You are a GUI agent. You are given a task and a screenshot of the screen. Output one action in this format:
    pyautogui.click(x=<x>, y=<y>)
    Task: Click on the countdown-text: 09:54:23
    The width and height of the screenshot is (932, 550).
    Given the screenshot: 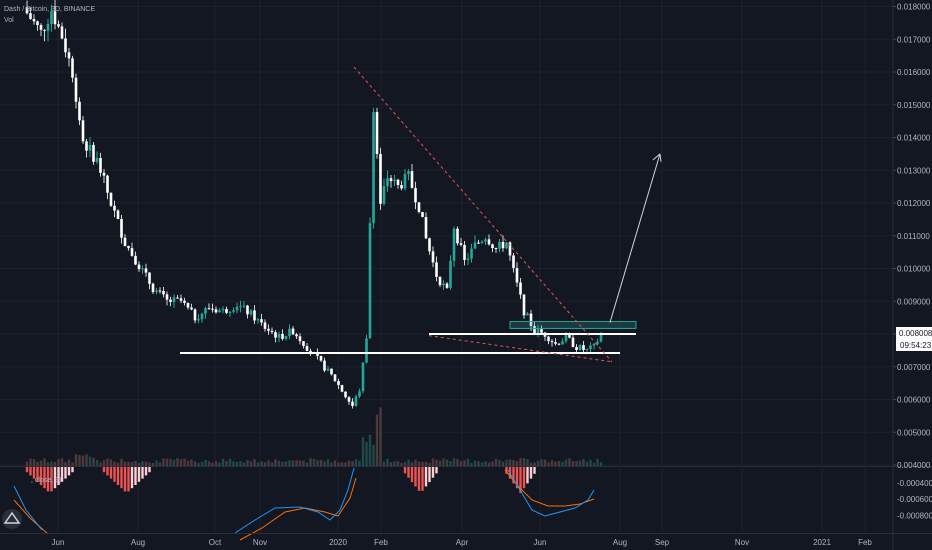 What is the action you would take?
    pyautogui.click(x=916, y=345)
    